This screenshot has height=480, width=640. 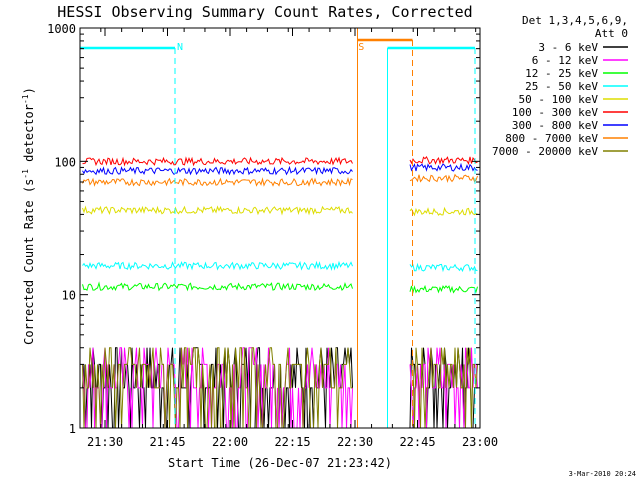 I want to click on series-line-2-b, so click(x=443, y=289).